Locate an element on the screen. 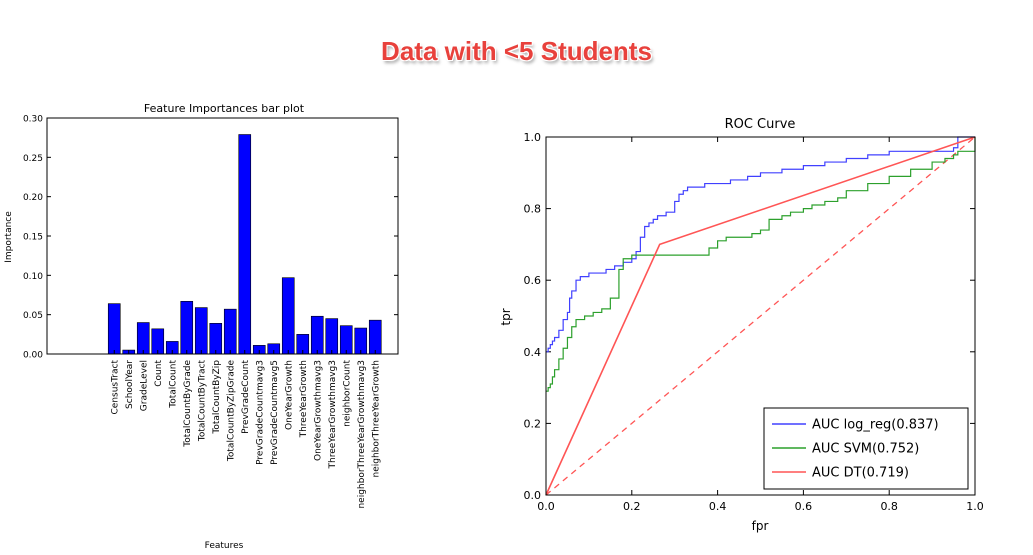 This screenshot has width=1033, height=555. bar-ytick-label: 0.20 is located at coordinates (33, 198).